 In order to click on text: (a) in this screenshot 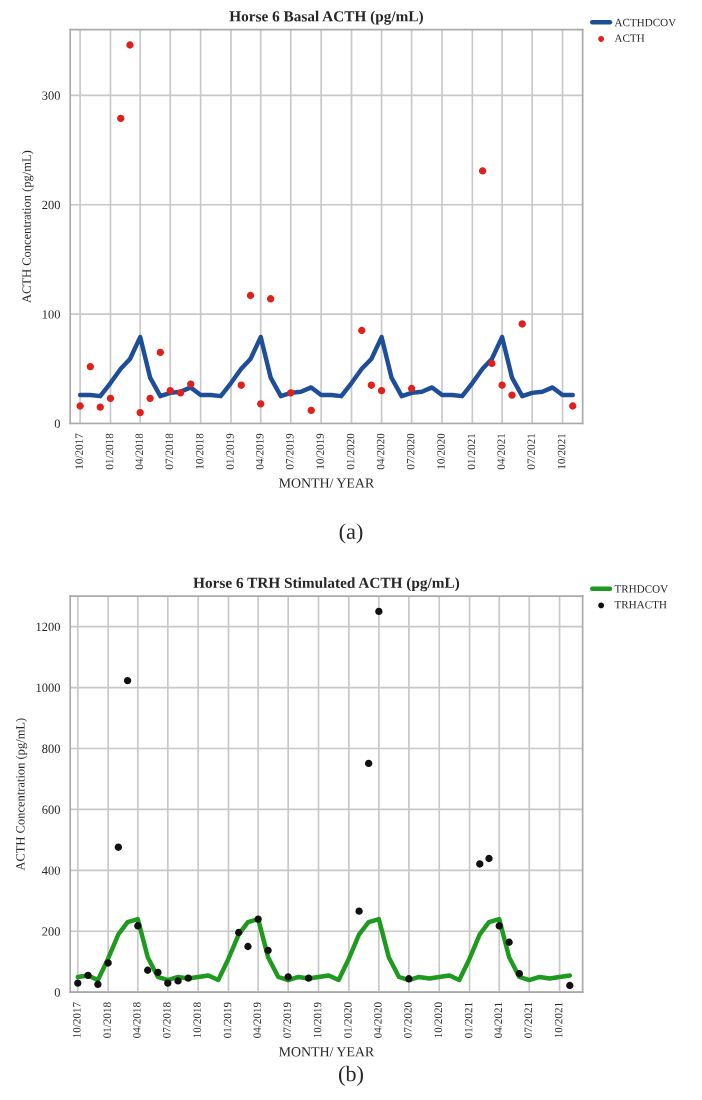, I will do `click(351, 533)`.